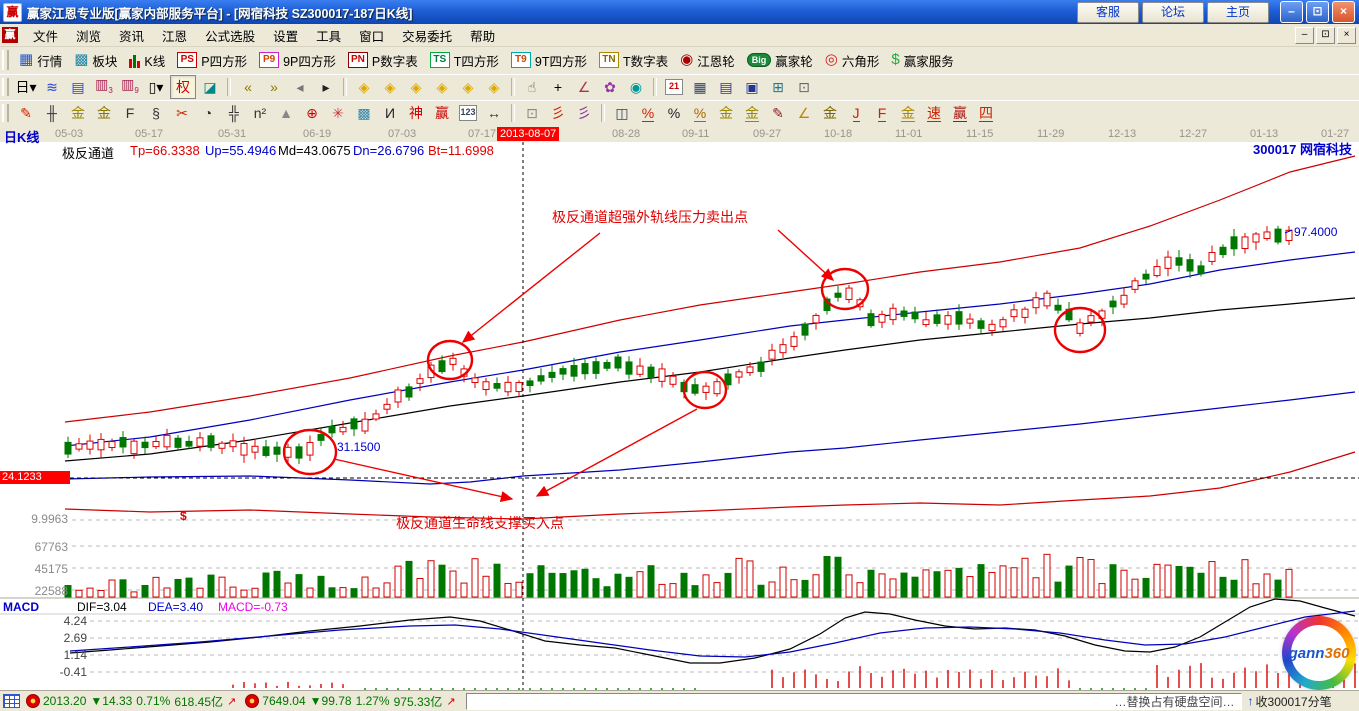  I want to click on notes-button: ▤, so click(726, 87).